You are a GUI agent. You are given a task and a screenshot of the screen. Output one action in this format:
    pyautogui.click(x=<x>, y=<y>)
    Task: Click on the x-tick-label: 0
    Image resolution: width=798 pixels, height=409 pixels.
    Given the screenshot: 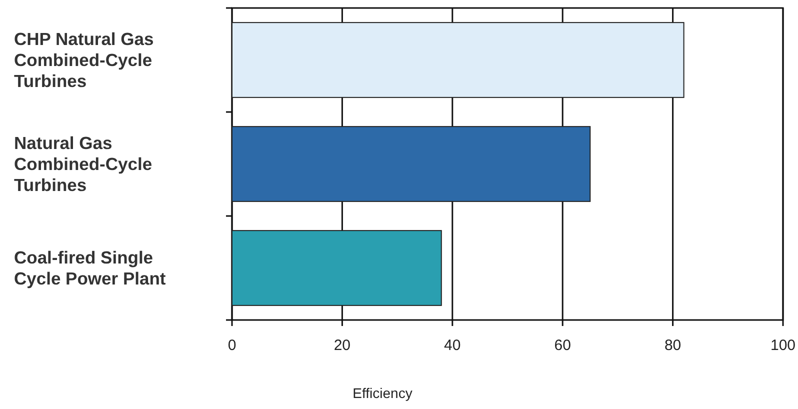 What is the action you would take?
    pyautogui.click(x=232, y=345)
    